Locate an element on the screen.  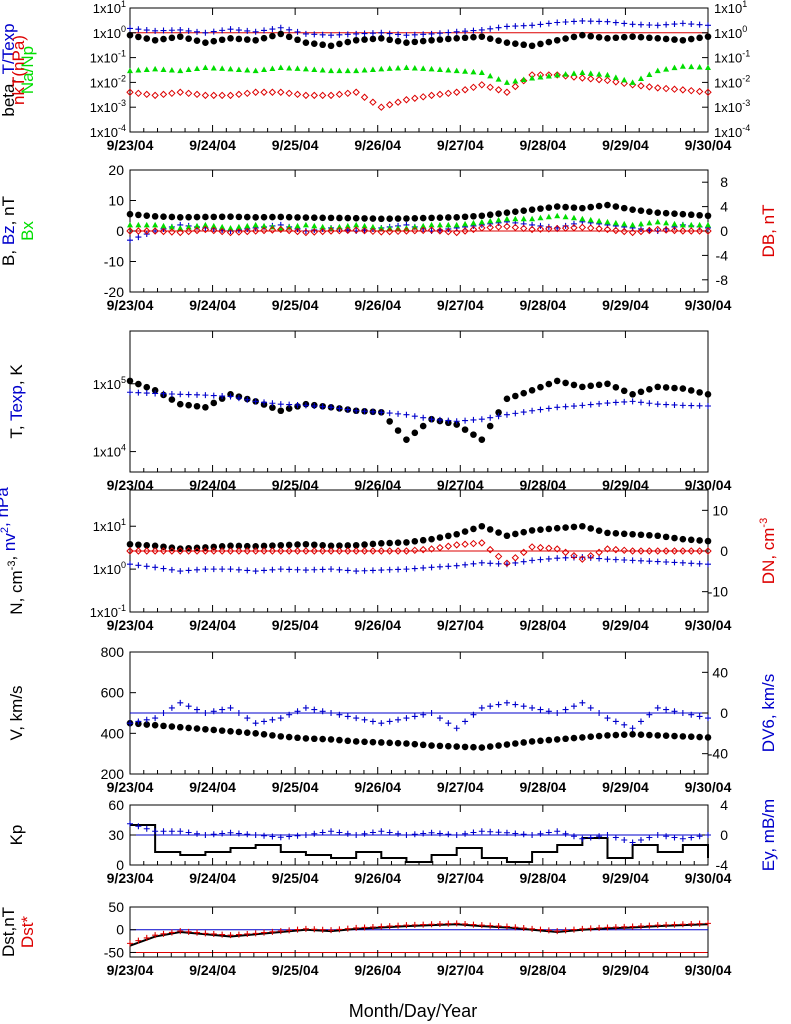
y-tick-label: -10 is located at coordinates (114, 262).